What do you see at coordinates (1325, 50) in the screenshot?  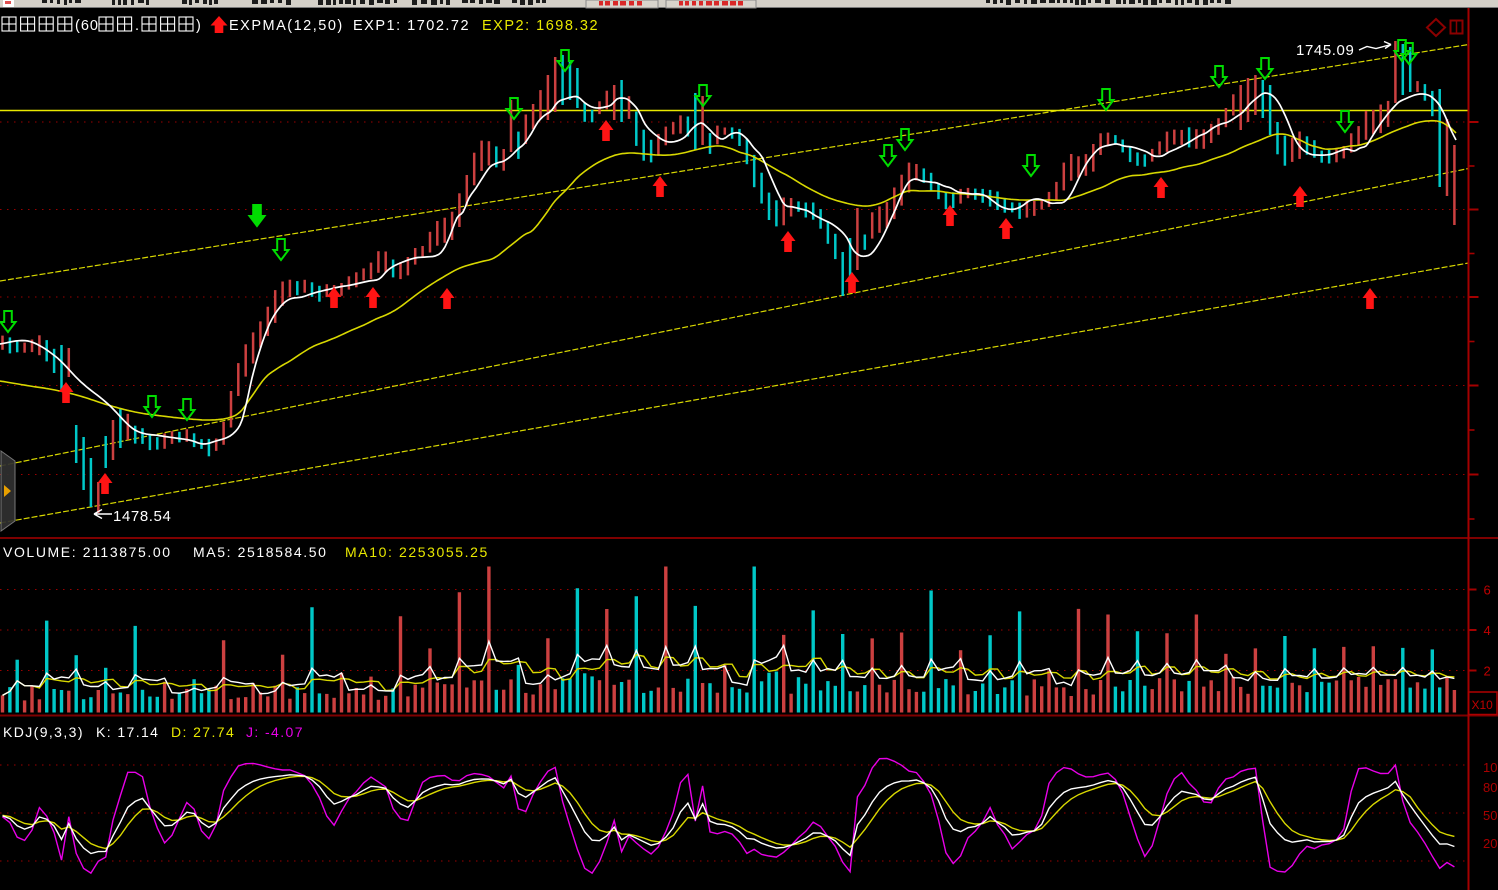 I see `svg-text: 1745.09` at bounding box center [1325, 50].